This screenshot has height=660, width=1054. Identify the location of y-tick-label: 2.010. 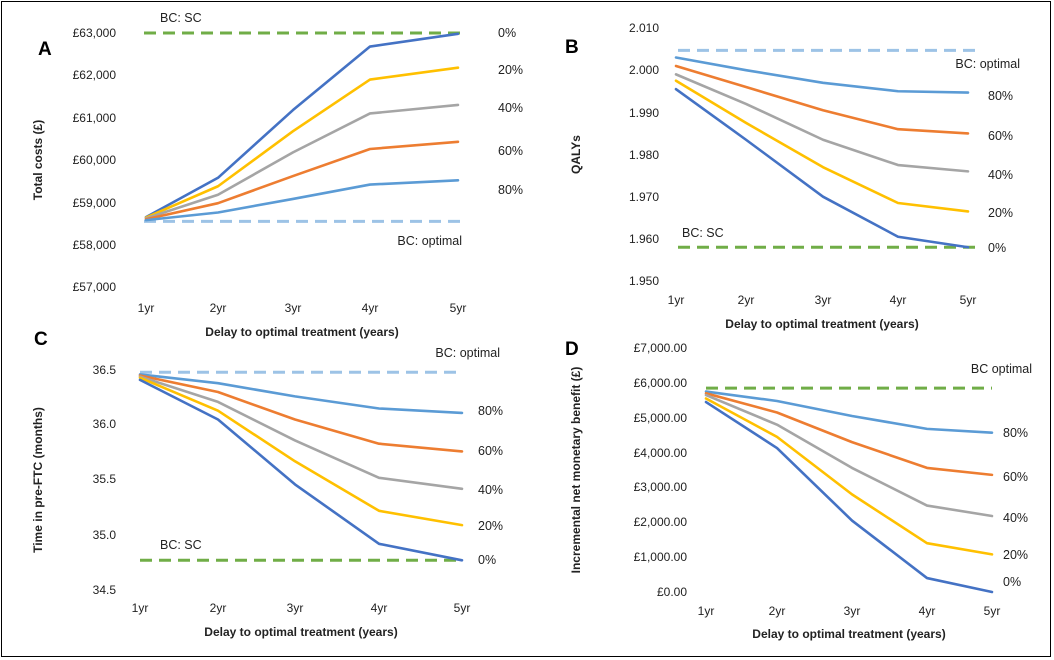
(644, 28).